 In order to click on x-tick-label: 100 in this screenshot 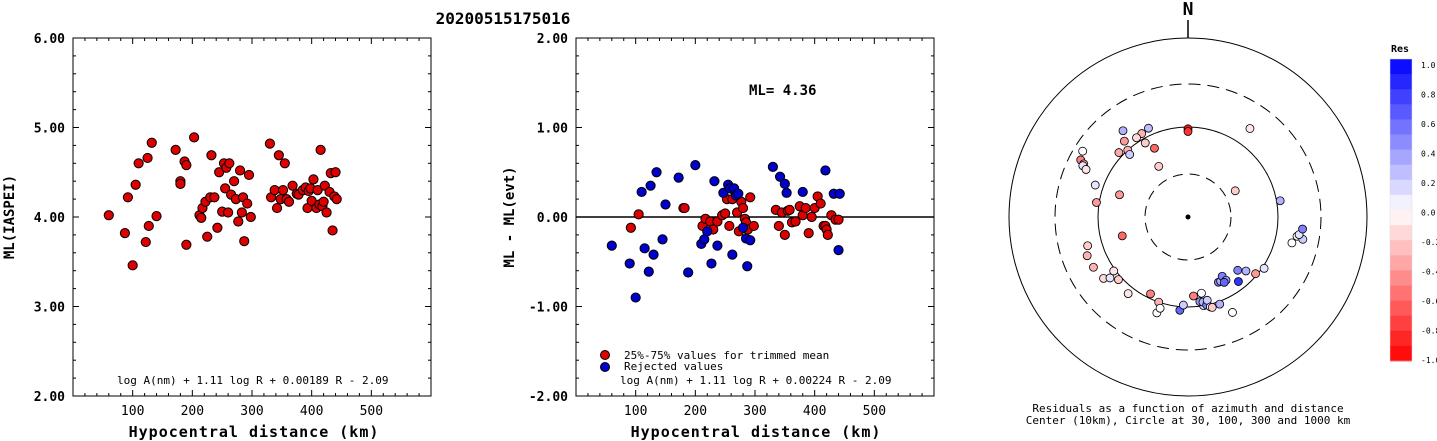, I will do `click(635, 411)`.